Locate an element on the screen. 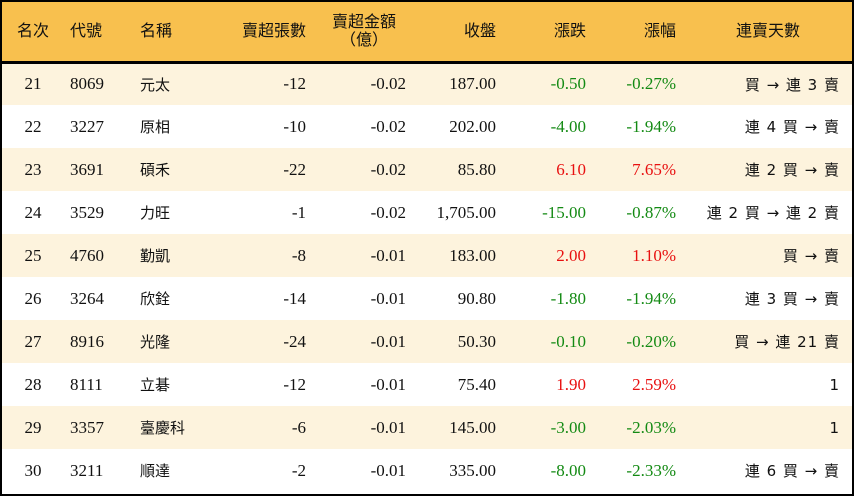 The height and width of the screenshot is (496, 854). header-close: 收盤 is located at coordinates (459, 33).